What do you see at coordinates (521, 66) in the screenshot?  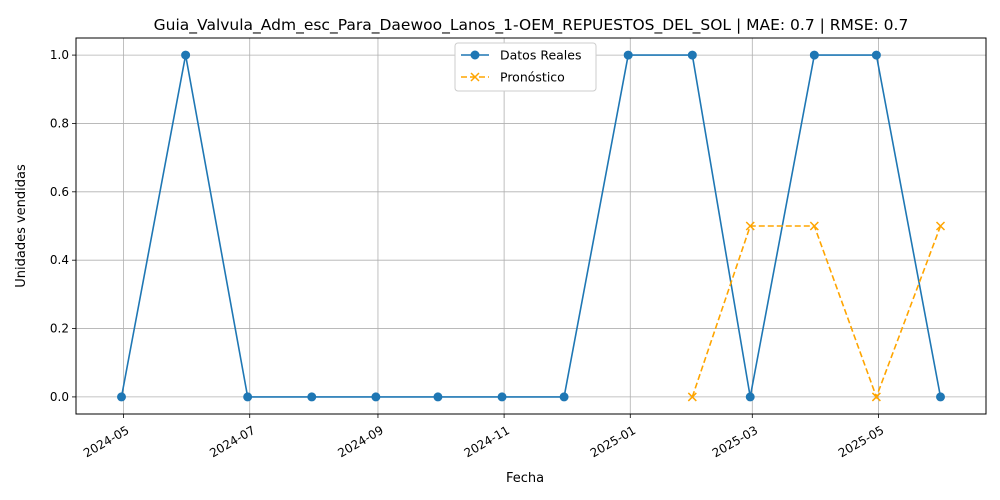 I see `legend-entries: Datos Reales Pronóstico` at bounding box center [521, 66].